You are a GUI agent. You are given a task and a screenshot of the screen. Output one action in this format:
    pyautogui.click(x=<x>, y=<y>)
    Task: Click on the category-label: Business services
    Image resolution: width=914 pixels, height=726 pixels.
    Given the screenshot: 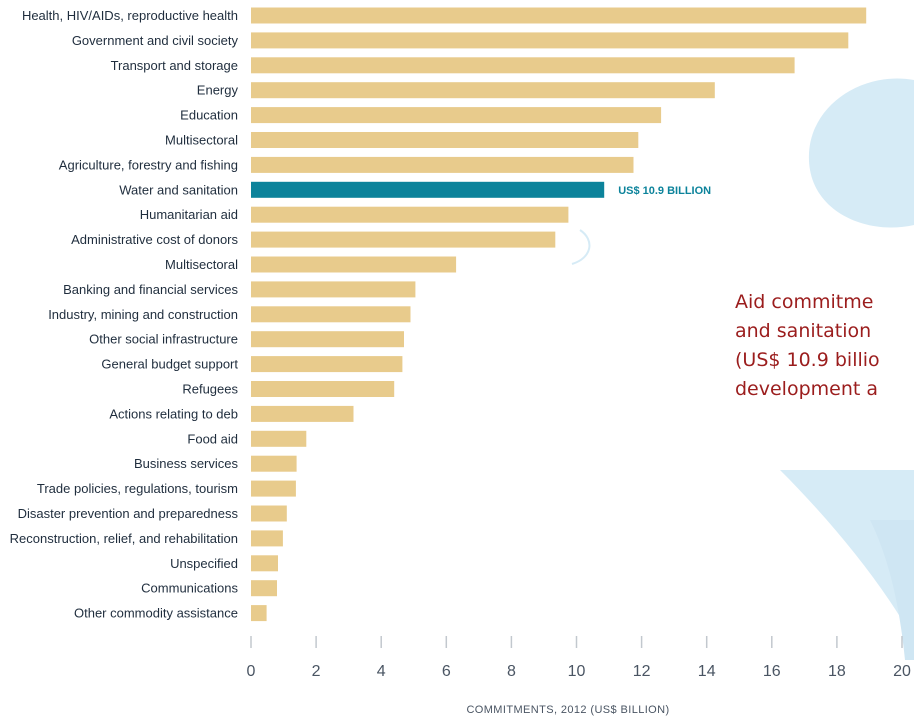 What is the action you would take?
    pyautogui.click(x=186, y=463)
    